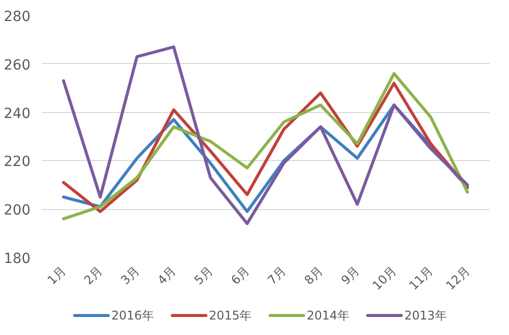 Image resolution: width=509 pixels, height=335 pixels. What do you see at coordinates (17, 17) in the screenshot?
I see `y-tick-label: 280` at bounding box center [17, 17].